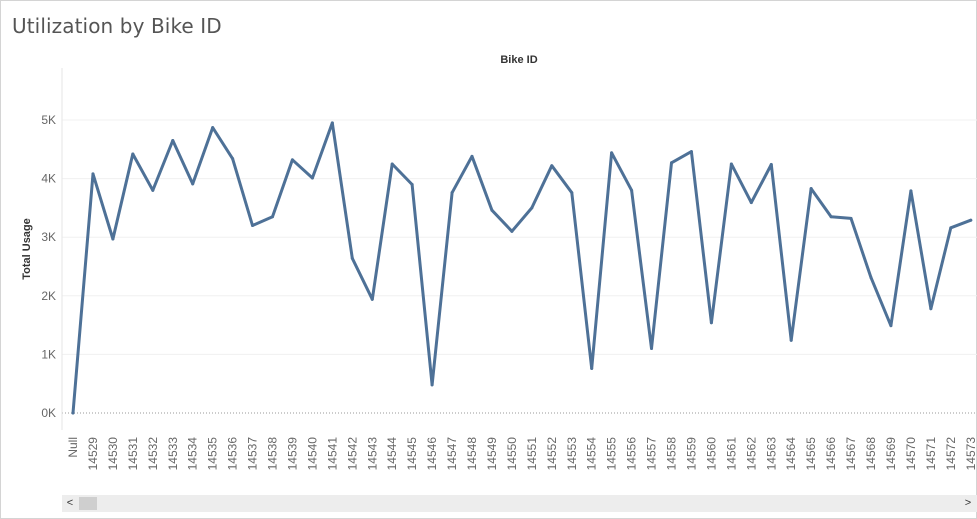  Describe the element at coordinates (352, 454) in the screenshot. I see `x-tick-label: 14542` at that location.